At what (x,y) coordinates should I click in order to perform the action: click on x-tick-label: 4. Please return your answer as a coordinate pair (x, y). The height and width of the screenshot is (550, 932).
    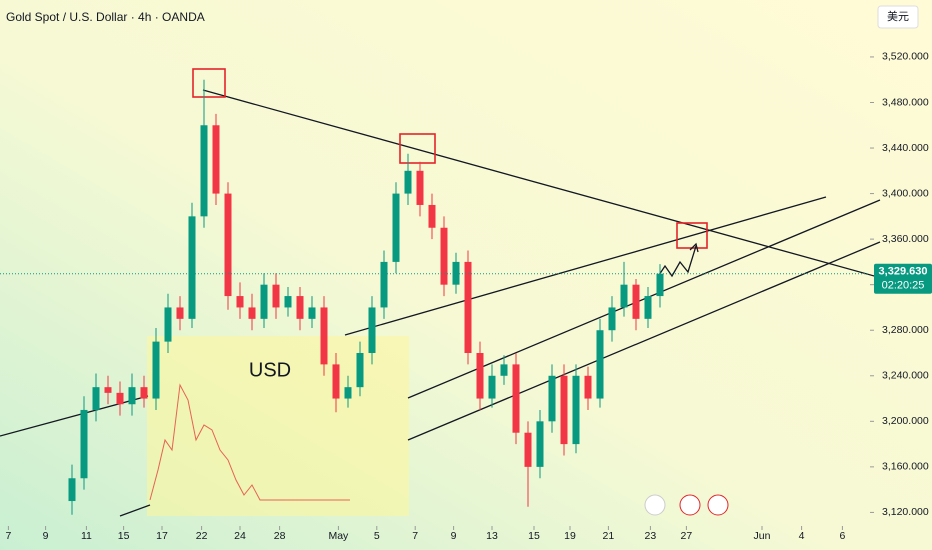
    Looking at the image, I should click on (802, 536).